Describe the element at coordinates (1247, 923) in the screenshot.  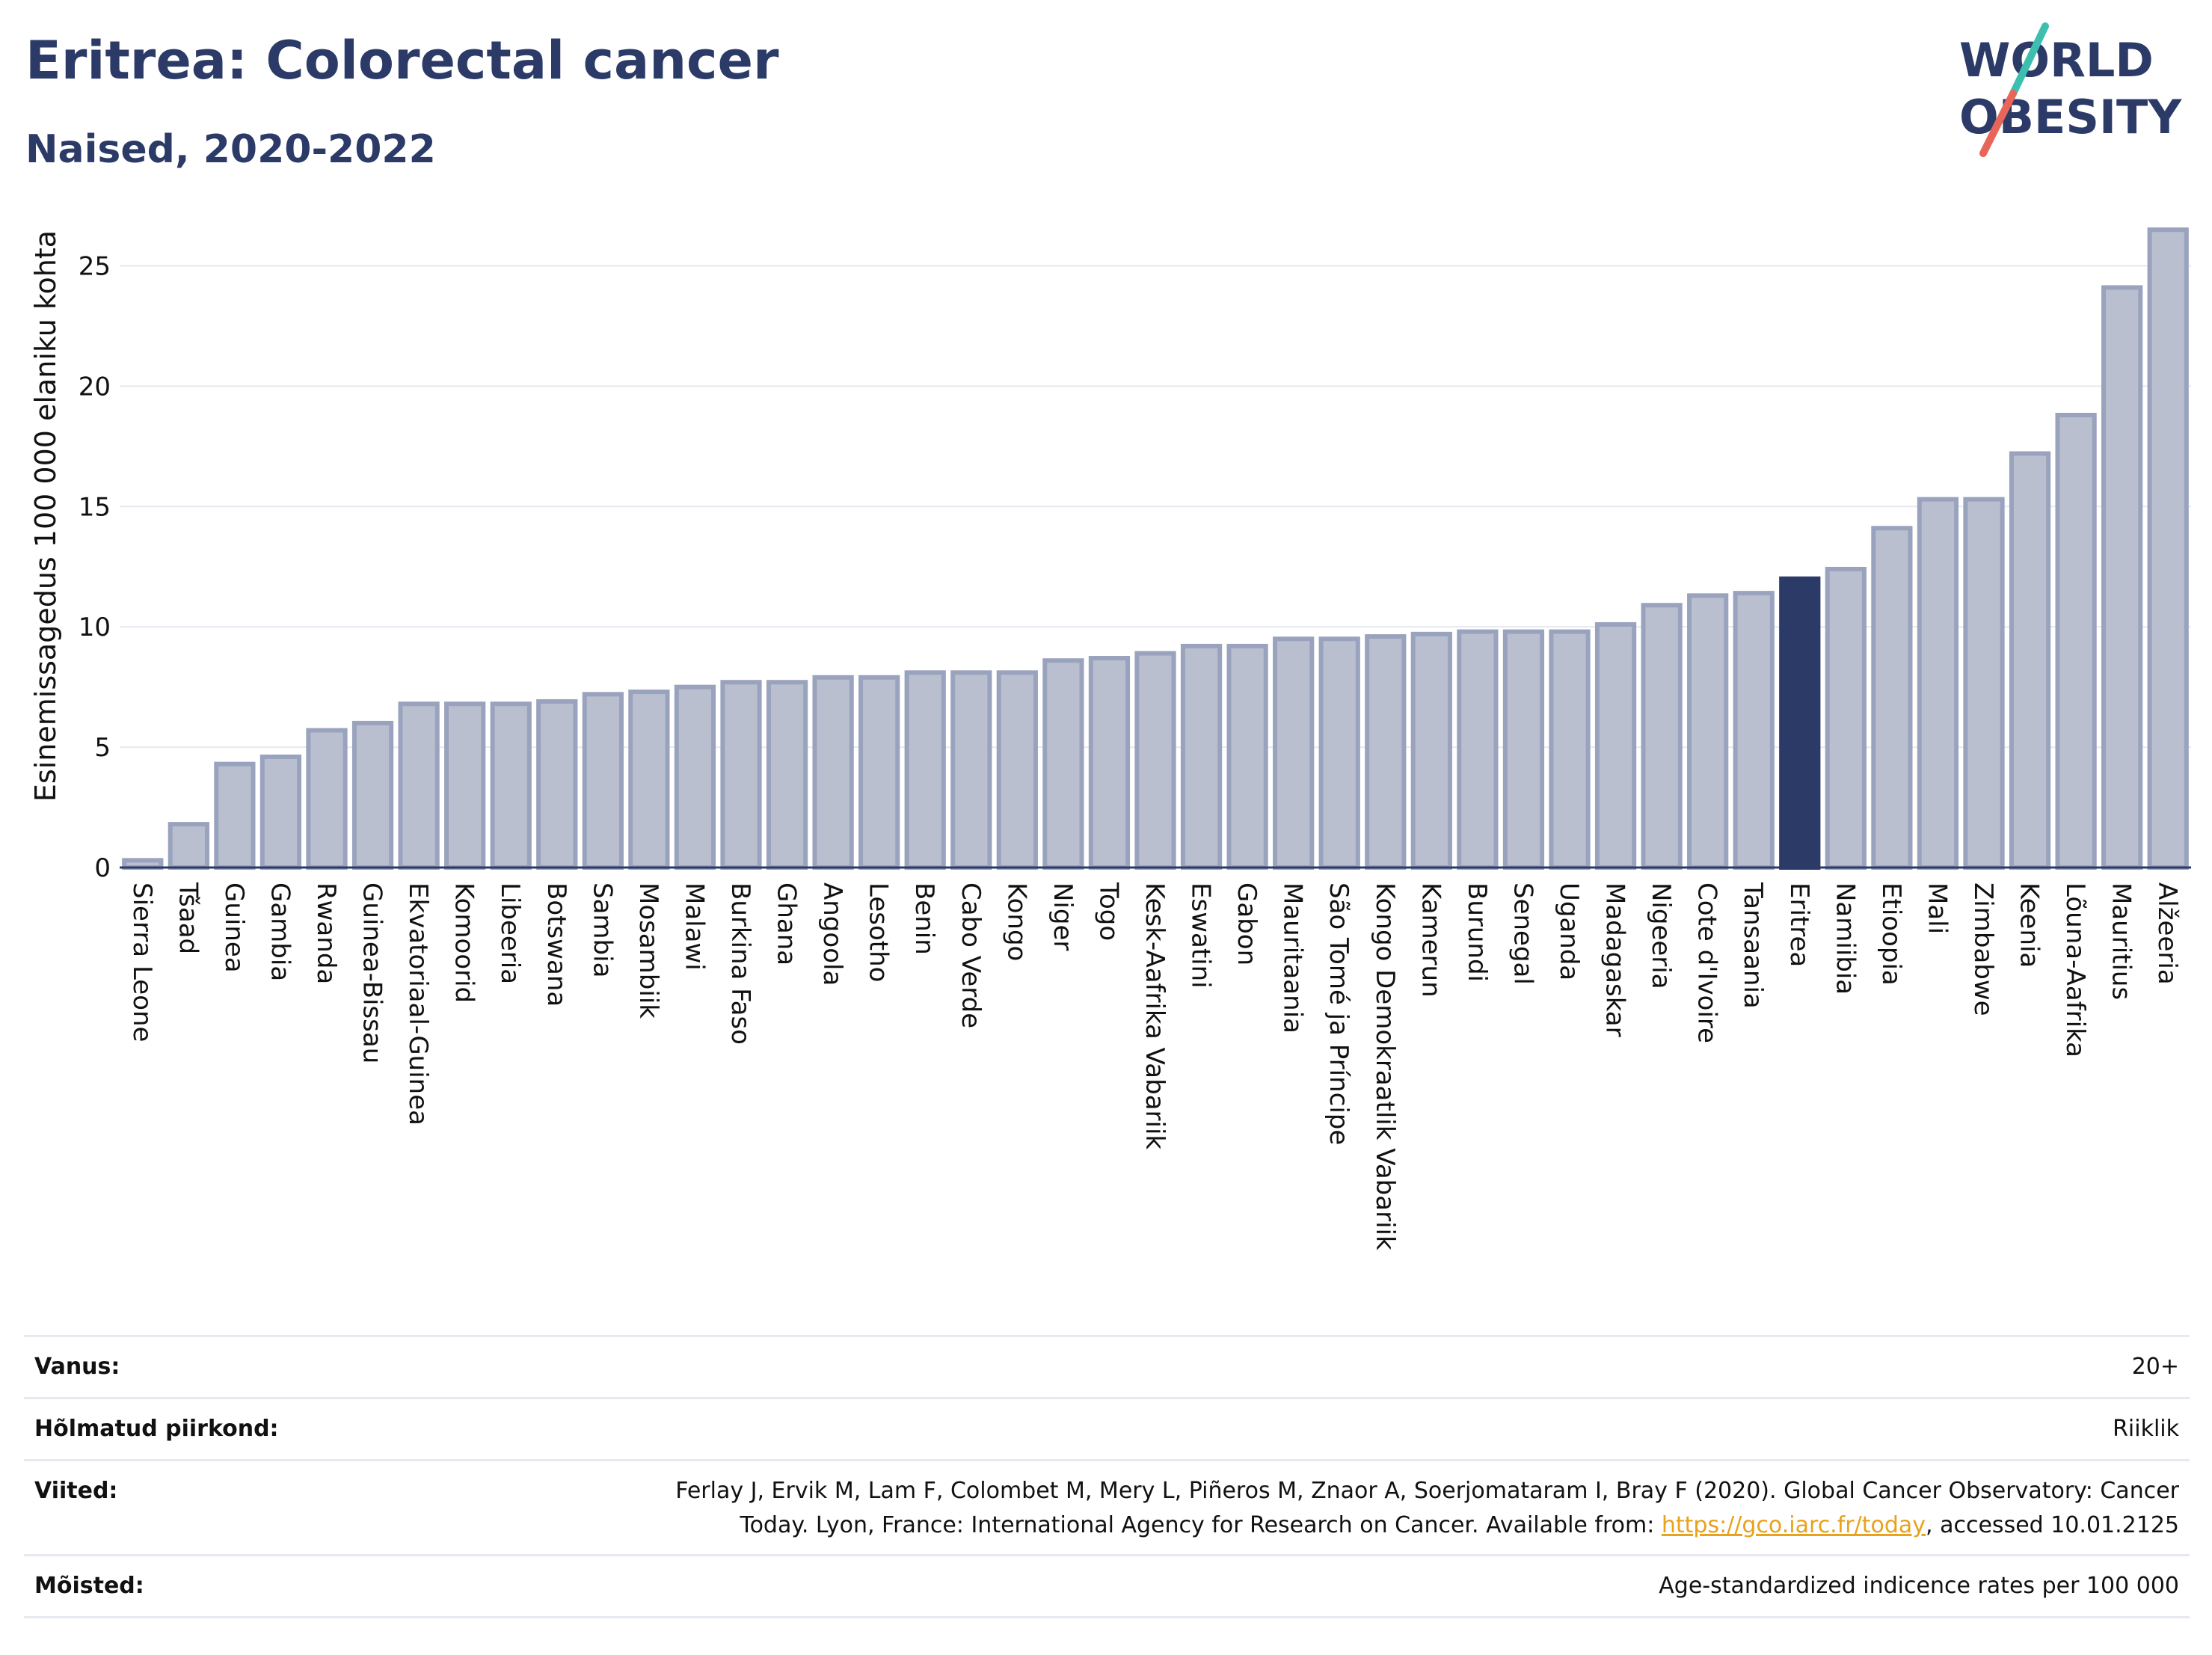
I see `x-tick-label: Gabon` at that location.